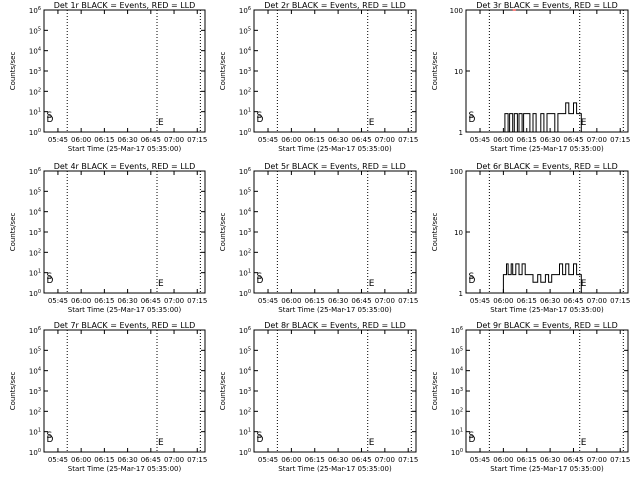 The image size is (640, 480). What do you see at coordinates (547, 325) in the screenshot?
I see `panel-title: Det 9r BLACK = Events, RED = LLD` at bounding box center [547, 325].